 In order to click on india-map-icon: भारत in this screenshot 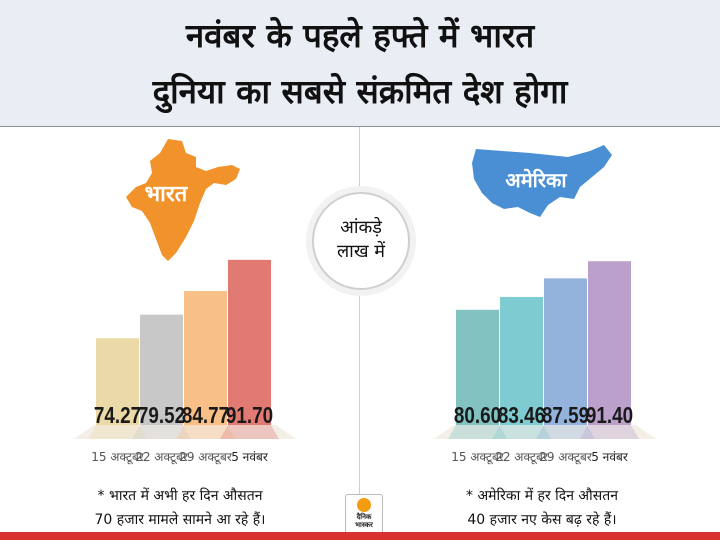, I will do `click(183, 200)`.